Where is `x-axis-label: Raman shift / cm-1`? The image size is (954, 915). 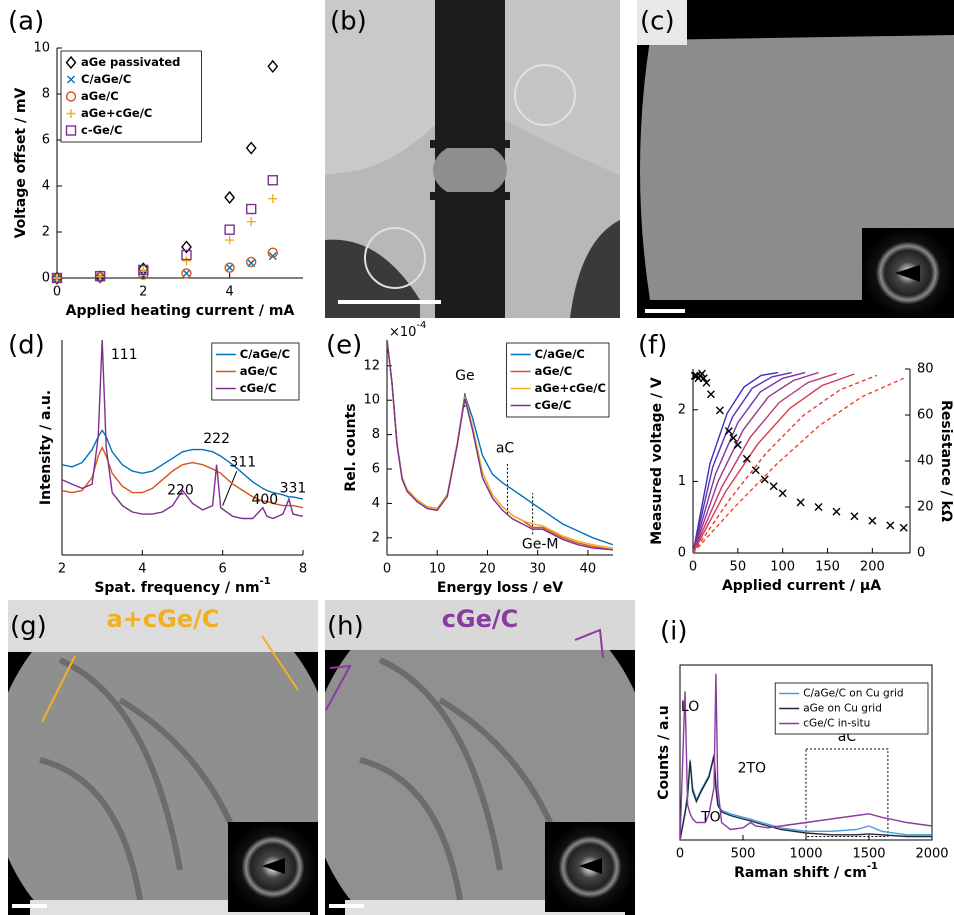
x-axis-label: Raman shift / cm-1 is located at coordinates (806, 871).